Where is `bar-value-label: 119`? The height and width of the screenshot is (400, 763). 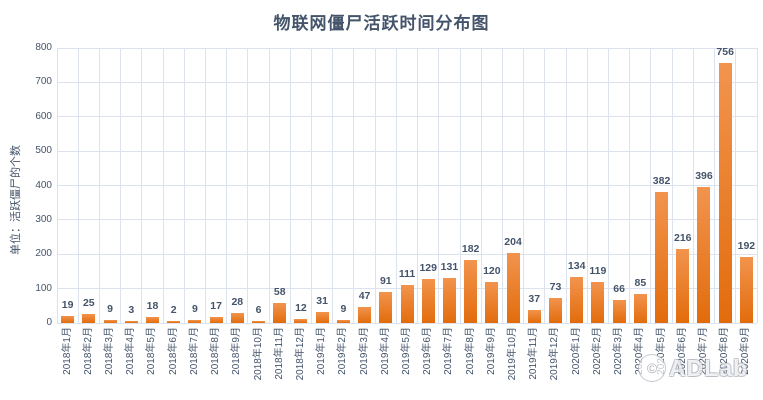
bar-value-label: 119 is located at coordinates (598, 271).